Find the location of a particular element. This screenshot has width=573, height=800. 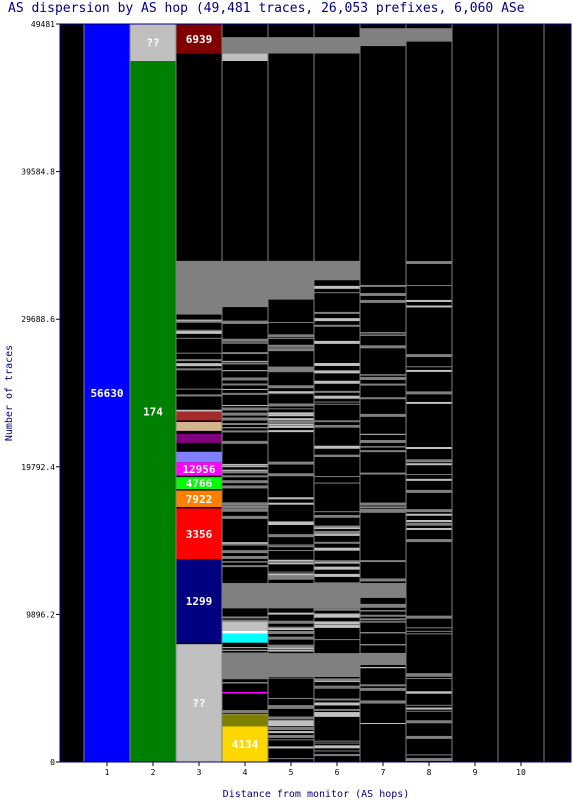

x-tick-label: 9 is located at coordinates (475, 772).